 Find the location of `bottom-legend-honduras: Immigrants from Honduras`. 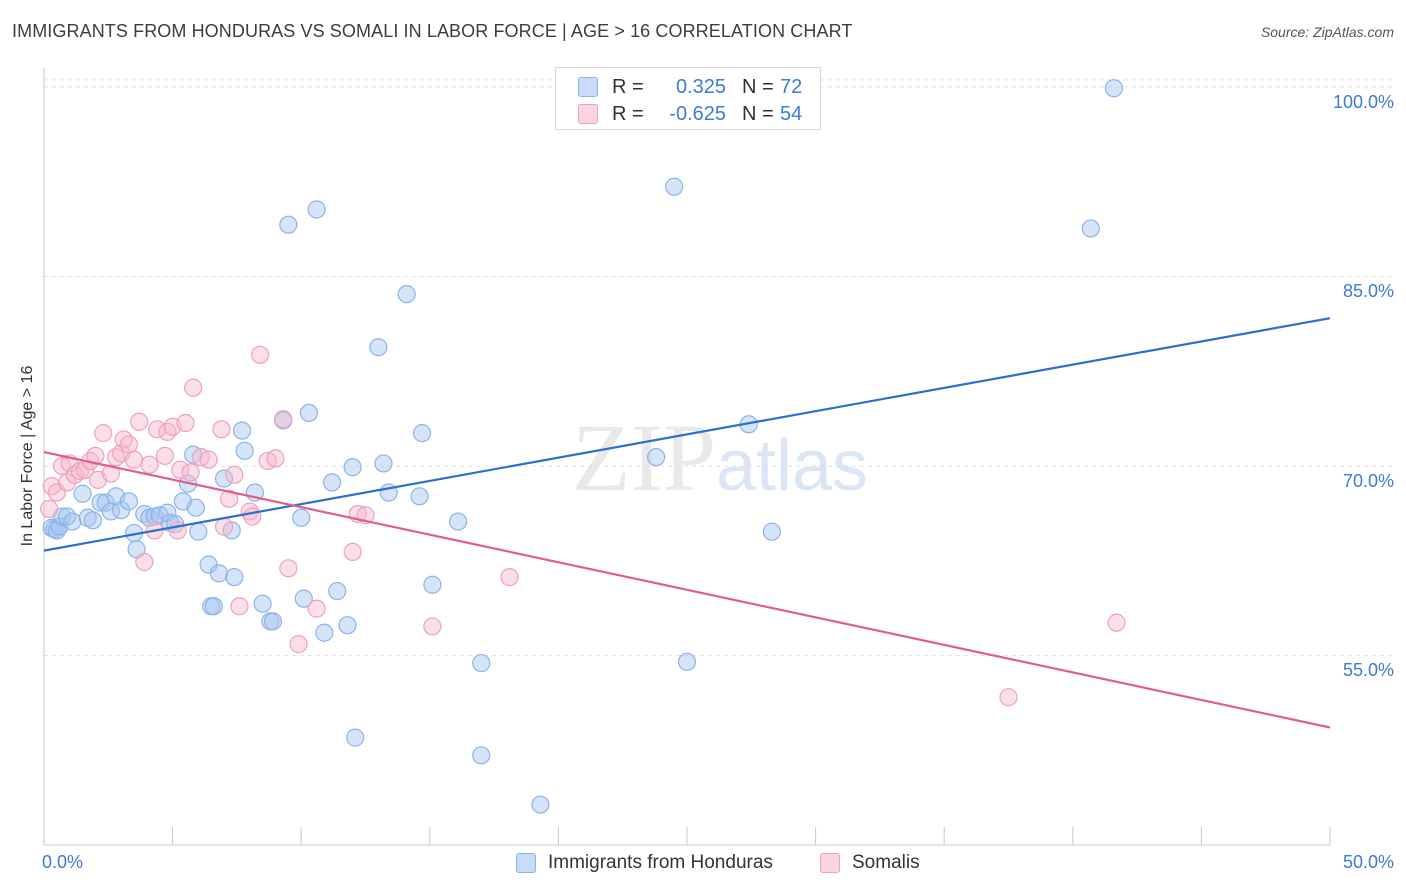

bottom-legend-honduras: Immigrants from Honduras is located at coordinates (644, 863).